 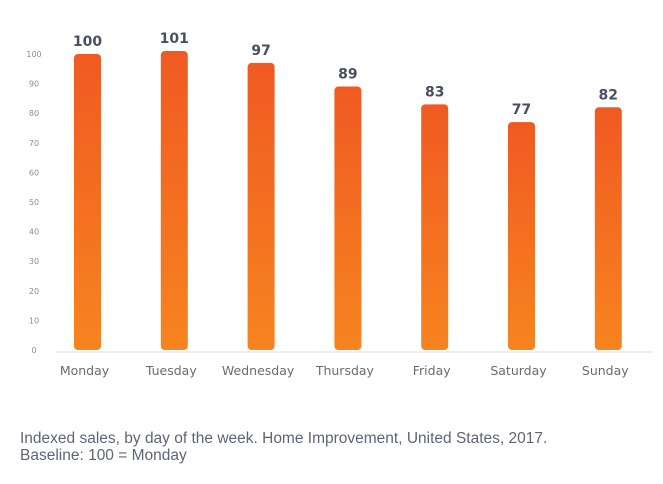 I want to click on y-axis-ticks: 0 10 20 30 40 50 60 70 80 90 100, so click(x=33, y=202).